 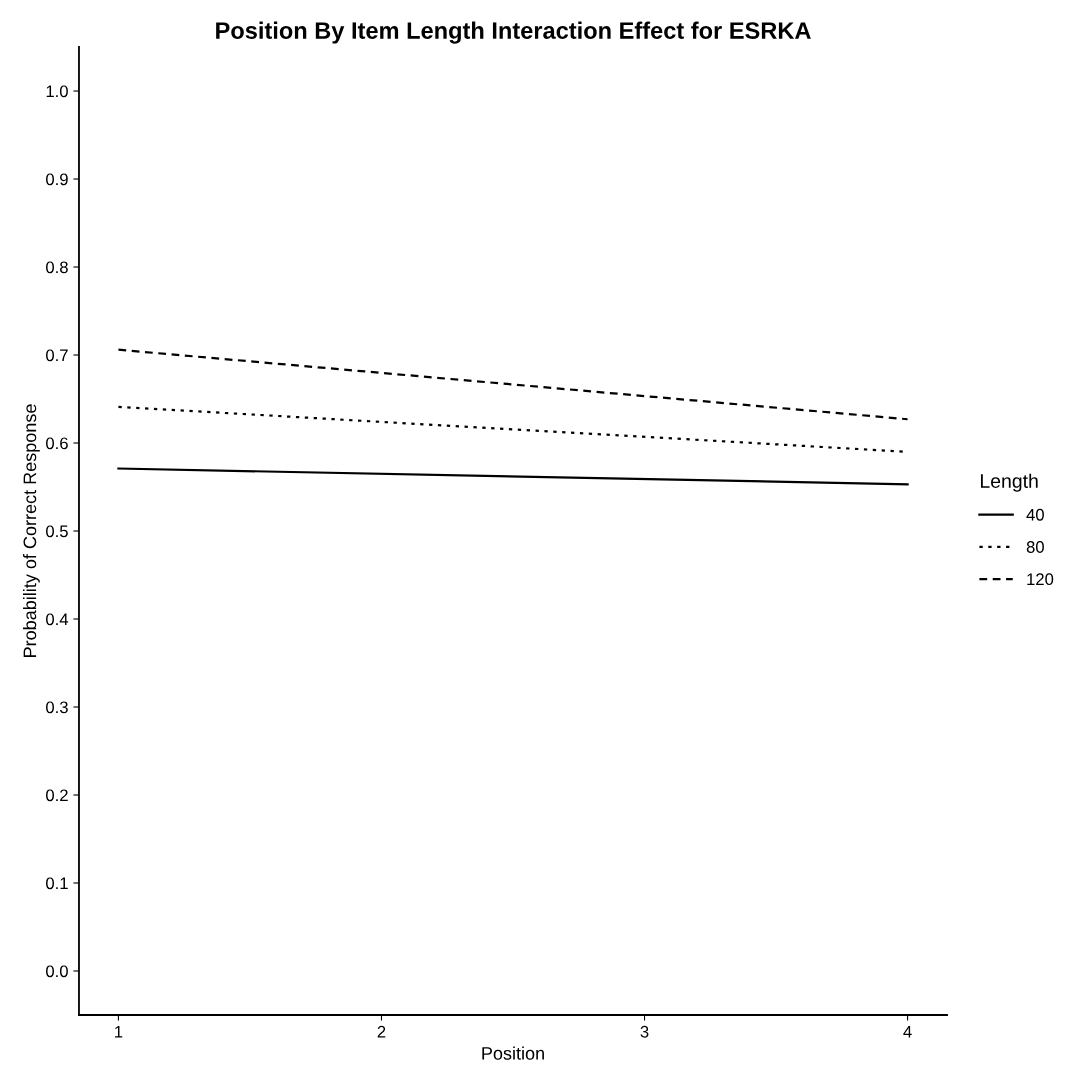 I want to click on y-tick-label: 0.9, so click(x=57, y=179).